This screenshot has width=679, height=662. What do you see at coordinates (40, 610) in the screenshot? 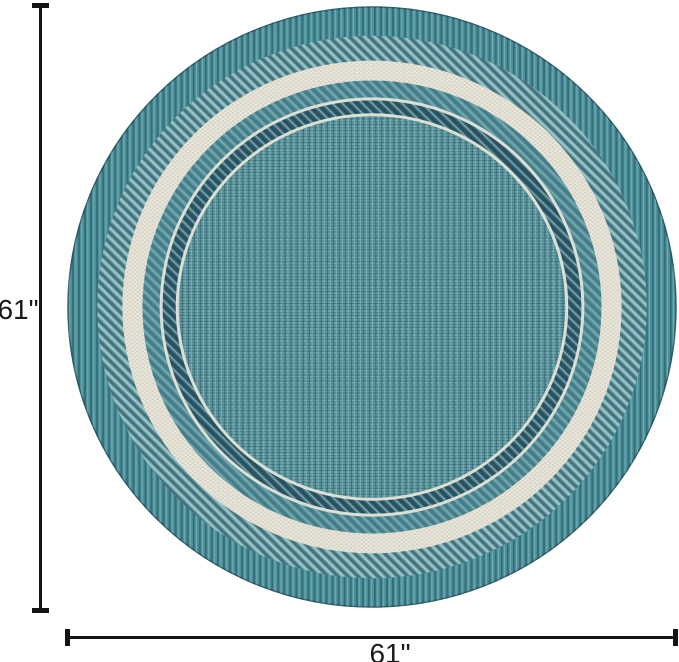
I see `height-dimension-cap-bottom` at bounding box center [40, 610].